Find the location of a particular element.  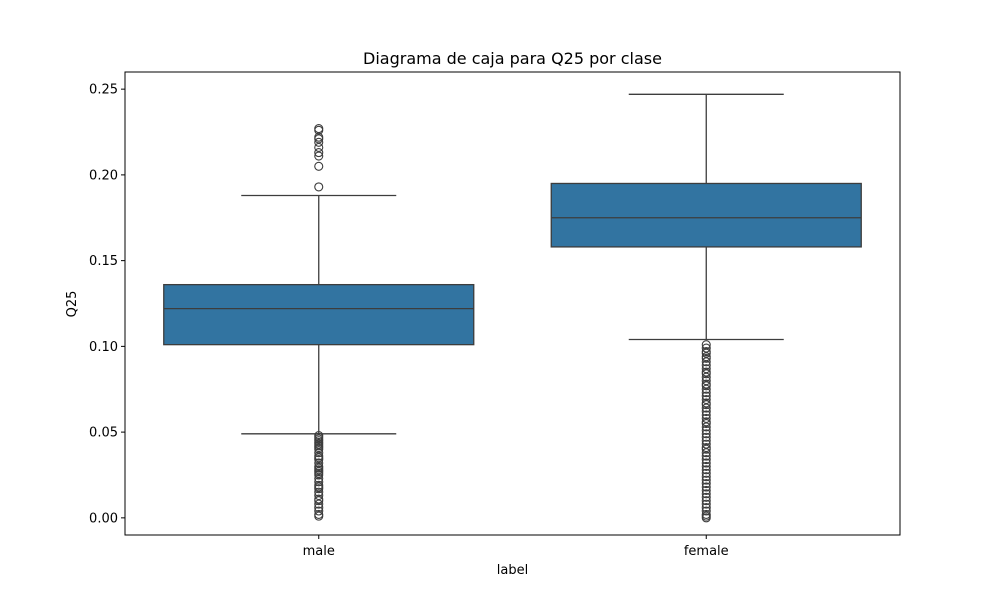

chart-title: Diagrama de caja para Q25 por clase is located at coordinates (512, 58).